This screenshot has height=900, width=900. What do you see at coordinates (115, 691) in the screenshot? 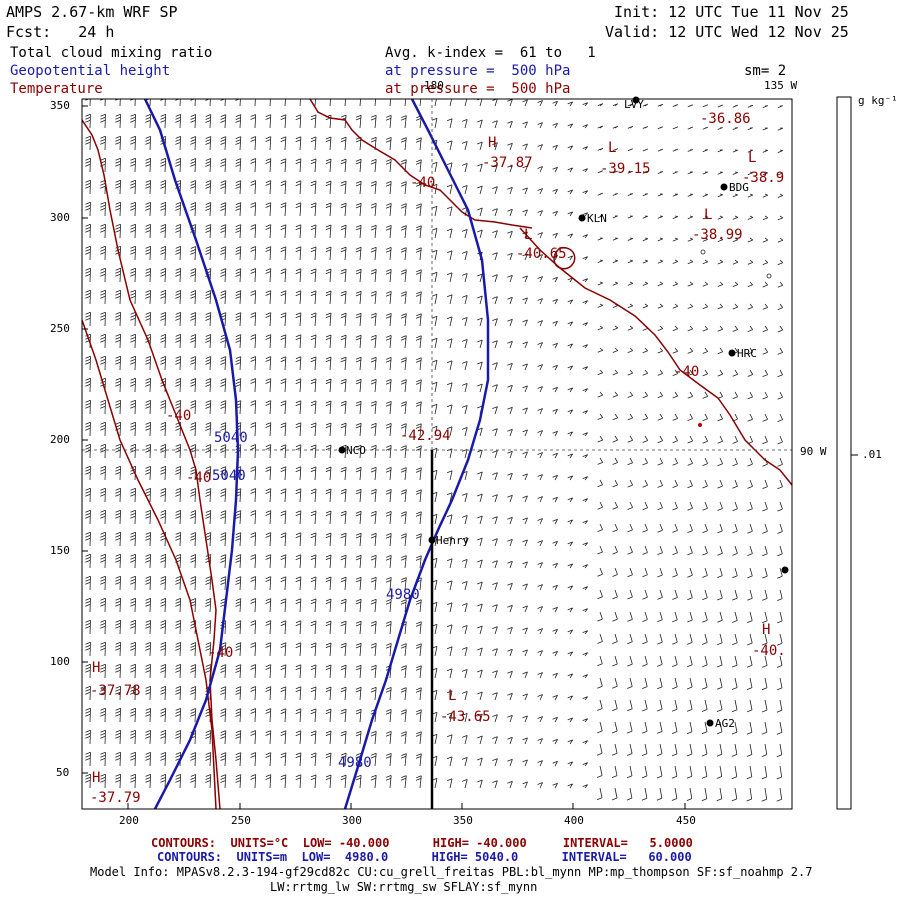
I see `extrema-value: -37.78` at bounding box center [115, 691].